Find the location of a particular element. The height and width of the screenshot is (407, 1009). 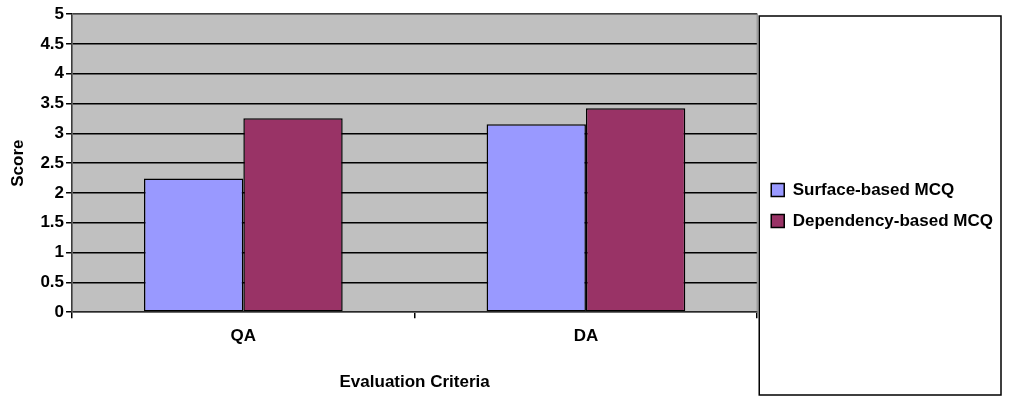

y-tick-label: 3 is located at coordinates (59, 132).